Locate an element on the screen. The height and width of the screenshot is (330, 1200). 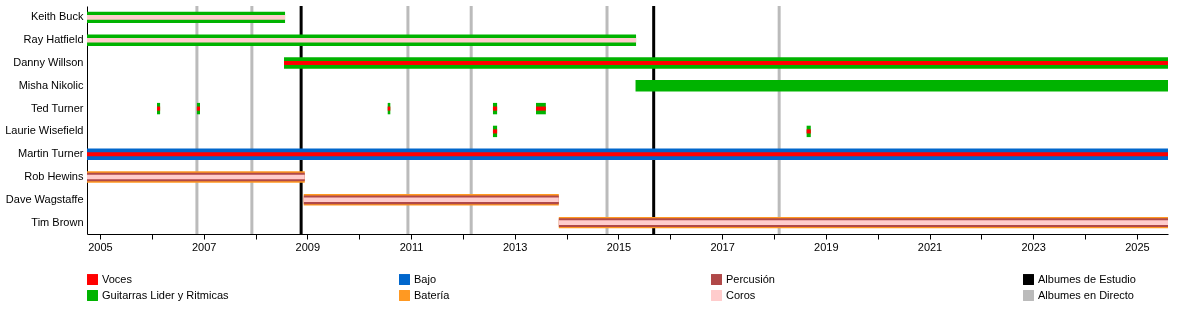
y-tick-label: Martin Turner is located at coordinates (51, 153).